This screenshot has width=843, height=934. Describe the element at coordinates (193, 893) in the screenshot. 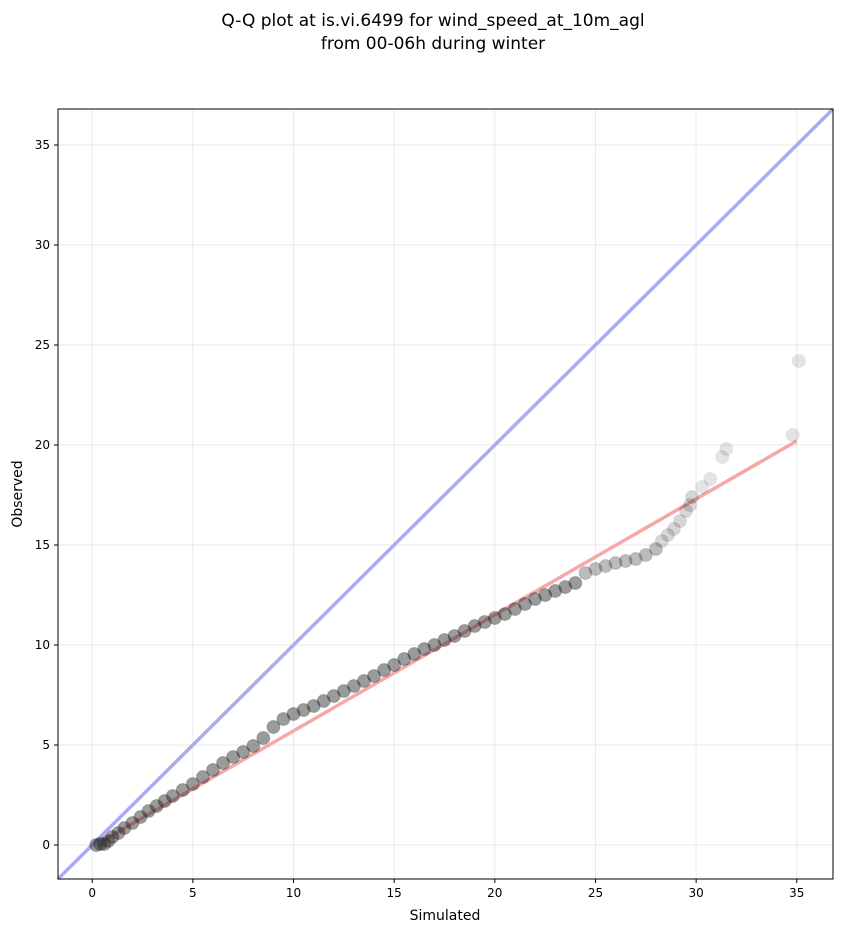

I see `x-tick-label: 5` at that location.